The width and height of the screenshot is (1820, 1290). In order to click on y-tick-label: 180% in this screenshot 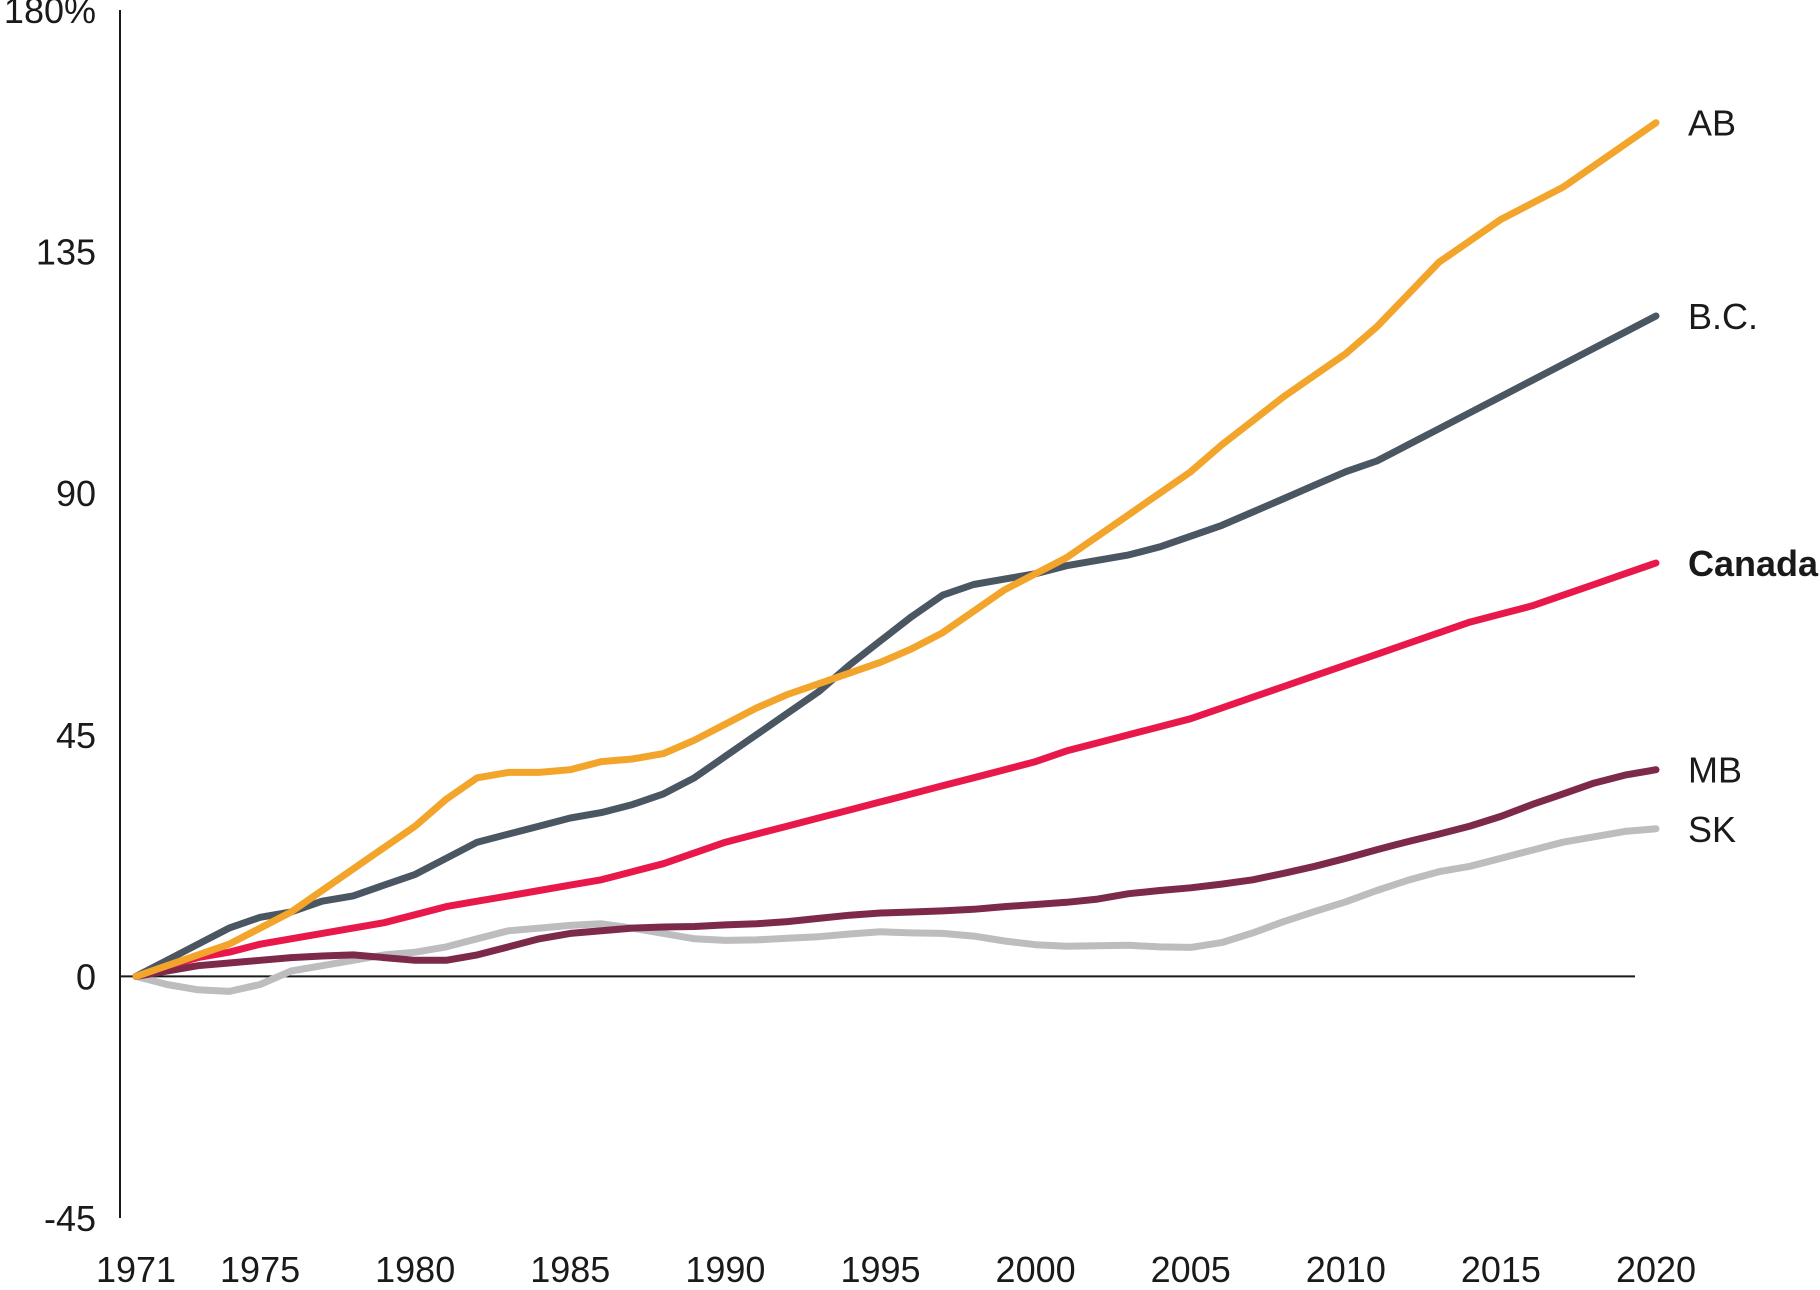, I will do `click(50, 15)`.